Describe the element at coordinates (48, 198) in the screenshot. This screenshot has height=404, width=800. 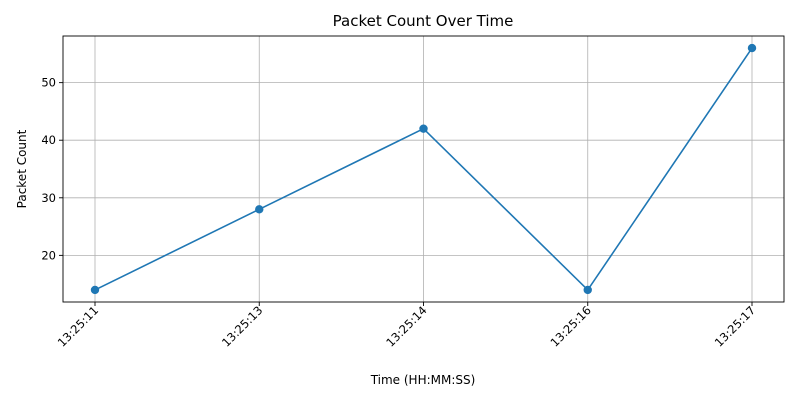
I see `y-tick-label: 30` at that location.